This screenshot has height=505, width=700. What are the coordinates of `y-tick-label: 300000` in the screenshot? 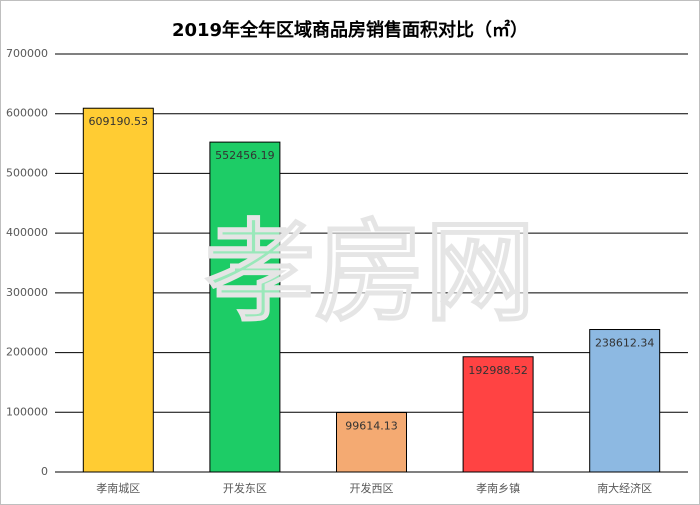 It's located at (27, 292).